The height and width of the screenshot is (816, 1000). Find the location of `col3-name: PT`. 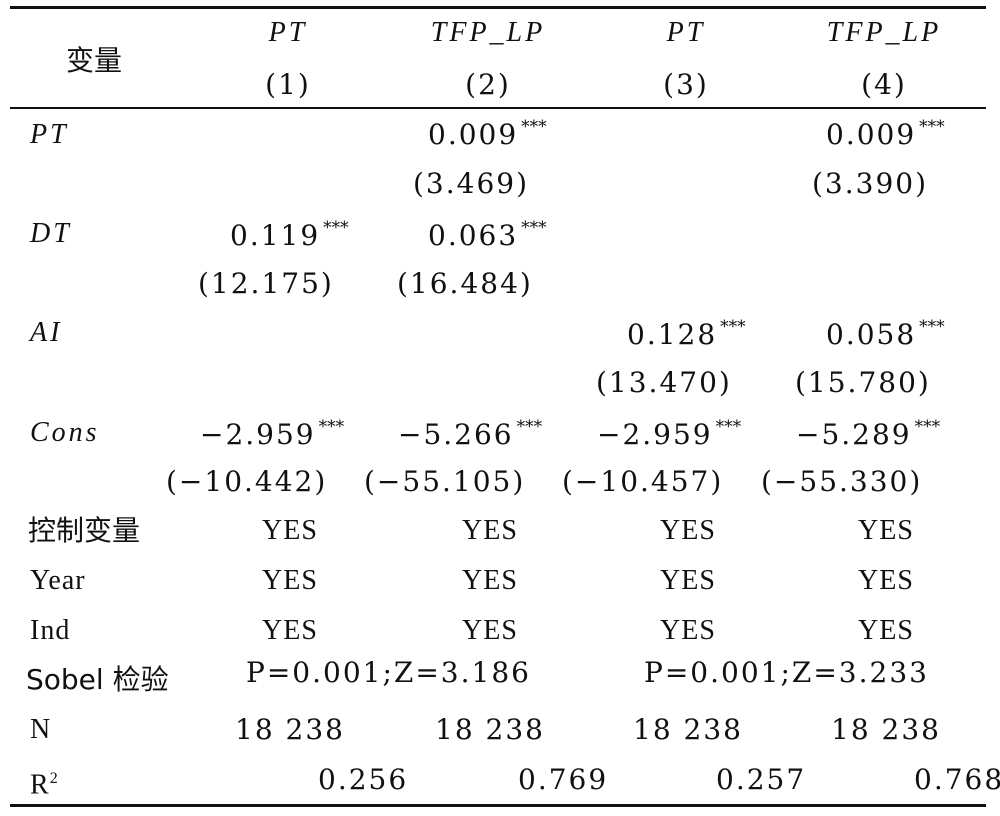

col3-name: PT is located at coordinates (686, 32).